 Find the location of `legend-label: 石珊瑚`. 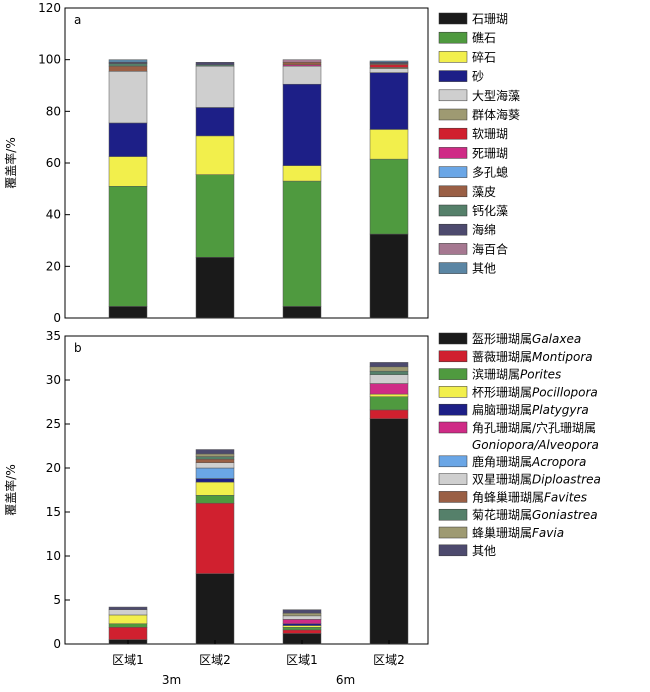

legend-label: 石珊瑚 is located at coordinates (490, 18).